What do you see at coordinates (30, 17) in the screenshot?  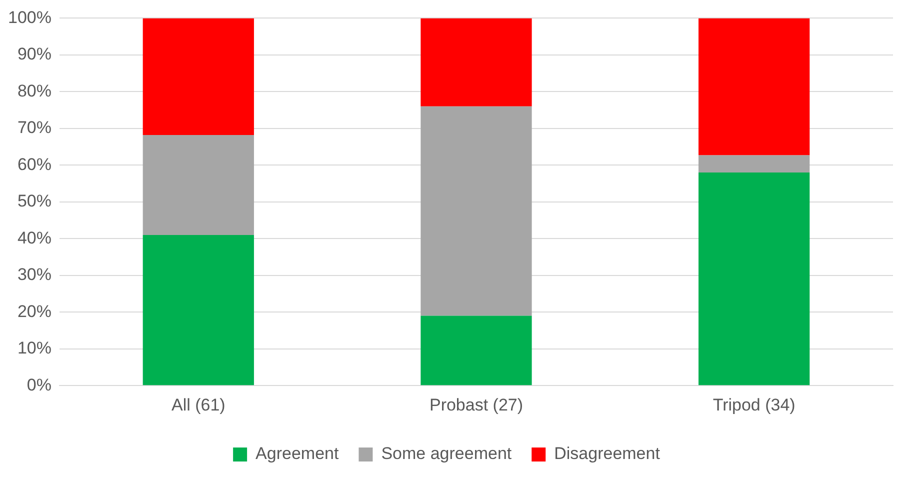 I see `y-tick-label: 100%` at bounding box center [30, 17].